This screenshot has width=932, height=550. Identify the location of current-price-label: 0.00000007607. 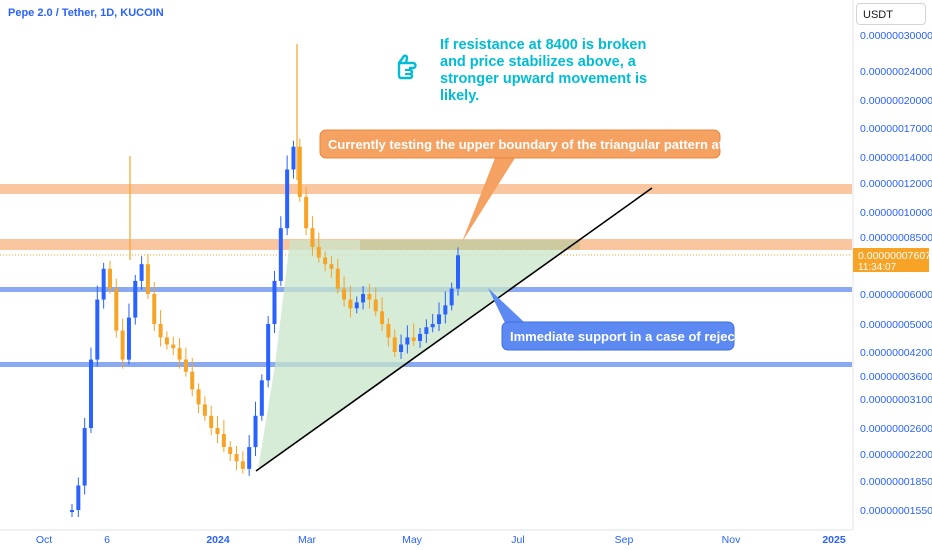
(894, 256).